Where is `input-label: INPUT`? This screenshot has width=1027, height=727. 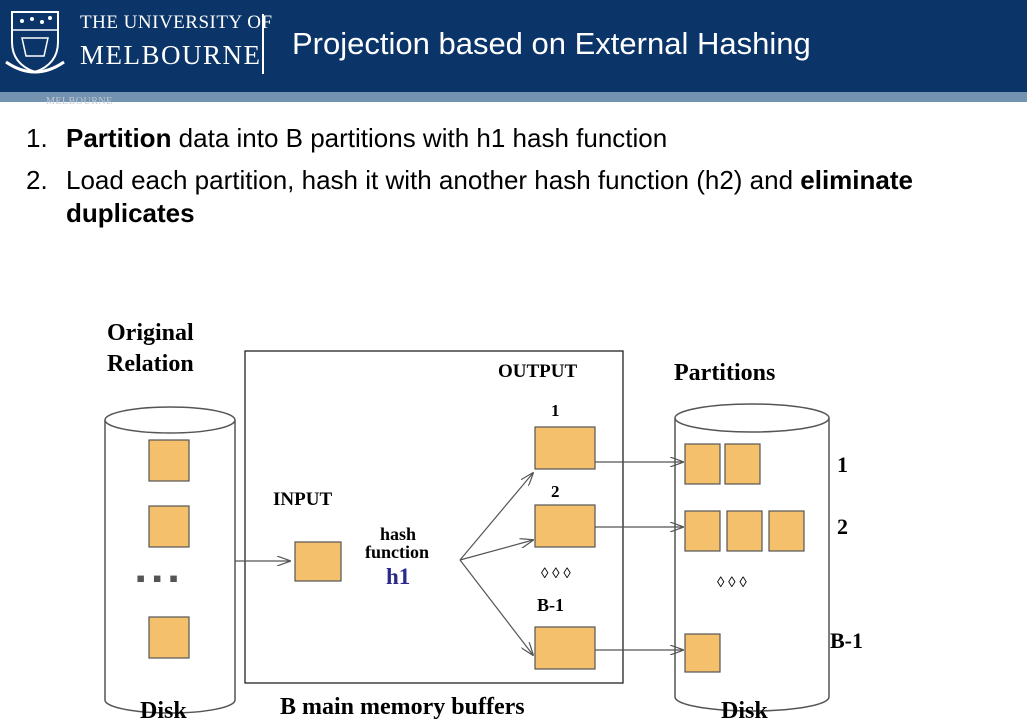 input-label: INPUT is located at coordinates (303, 499).